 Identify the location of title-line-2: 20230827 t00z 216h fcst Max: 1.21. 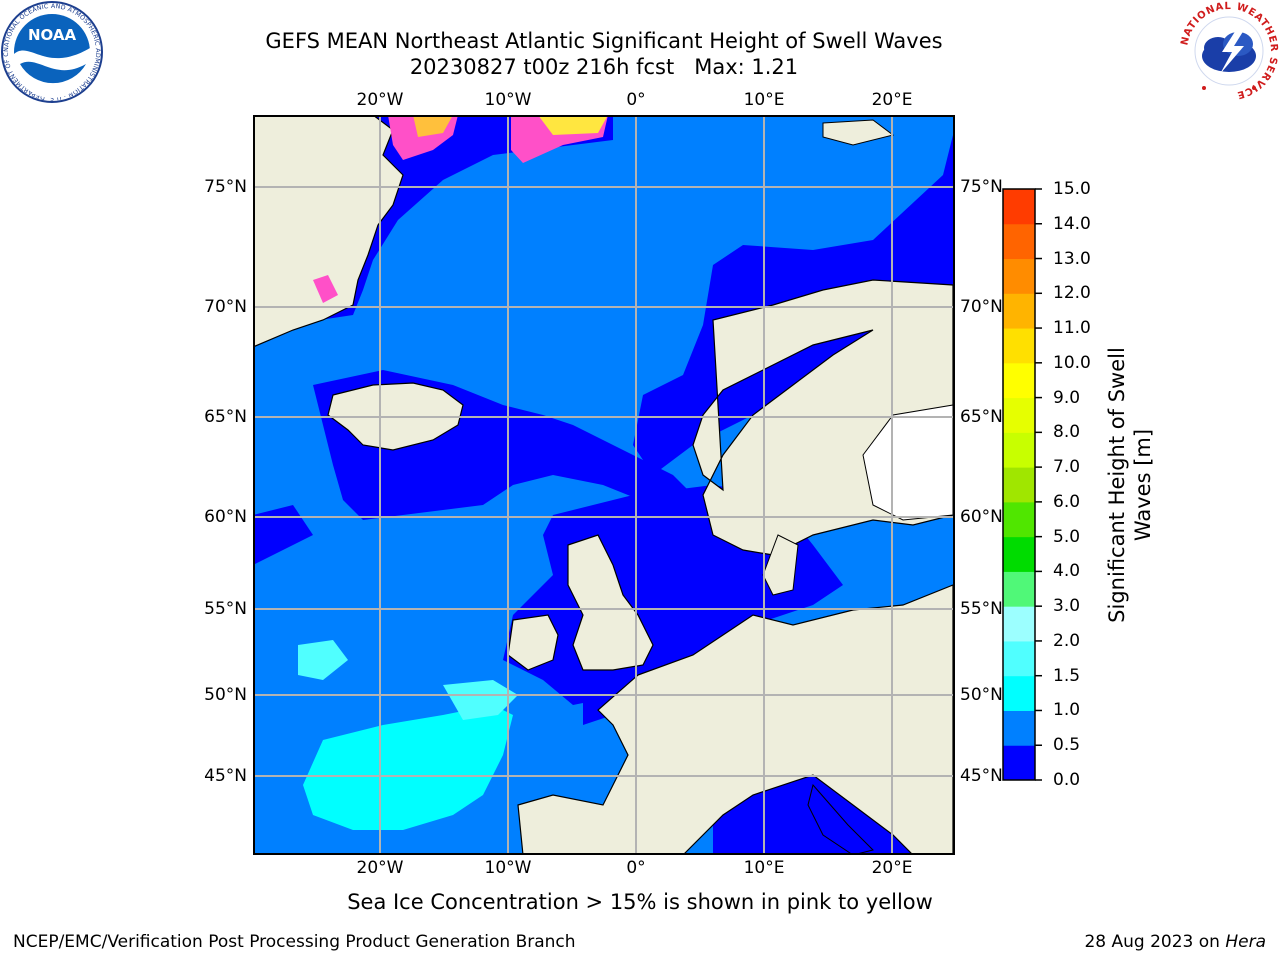
(604, 67).